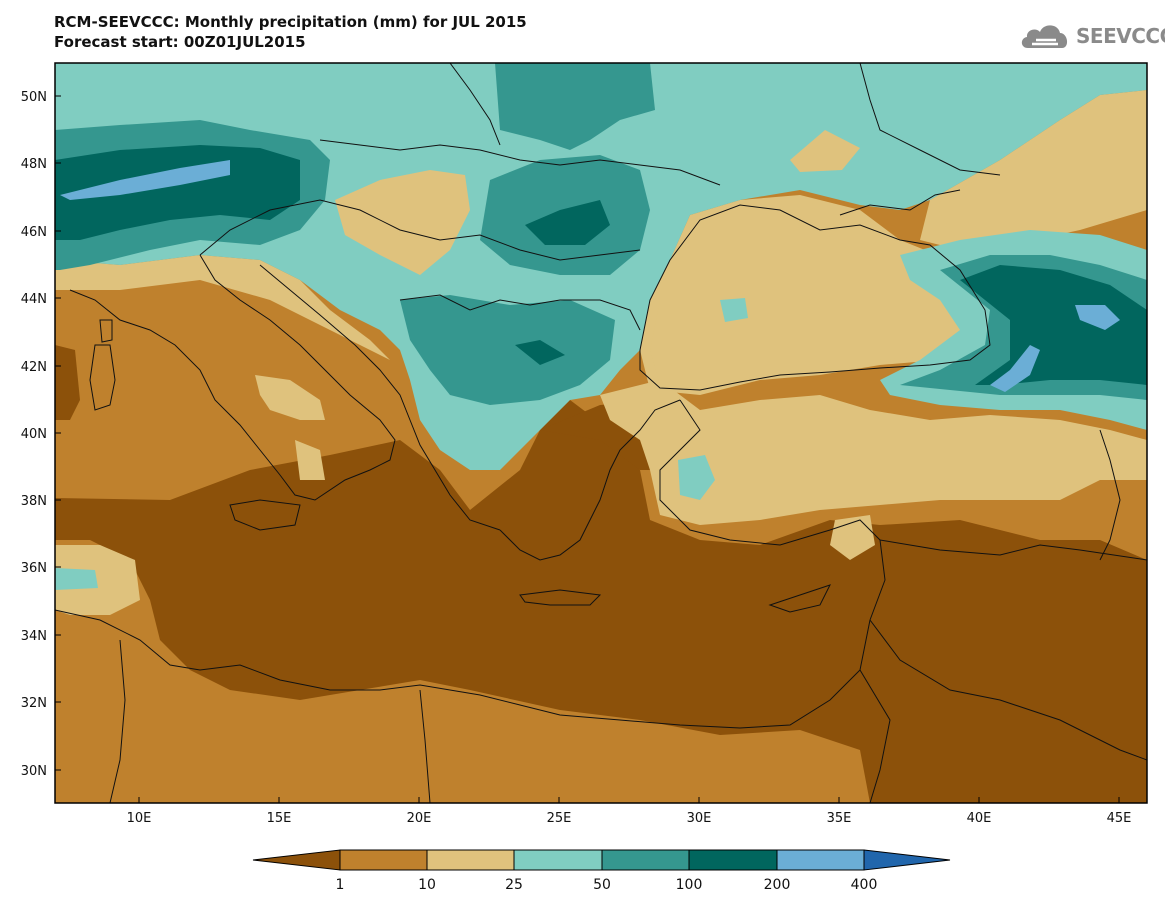  I want to click on lon-label-10e: 10E, so click(139, 818).